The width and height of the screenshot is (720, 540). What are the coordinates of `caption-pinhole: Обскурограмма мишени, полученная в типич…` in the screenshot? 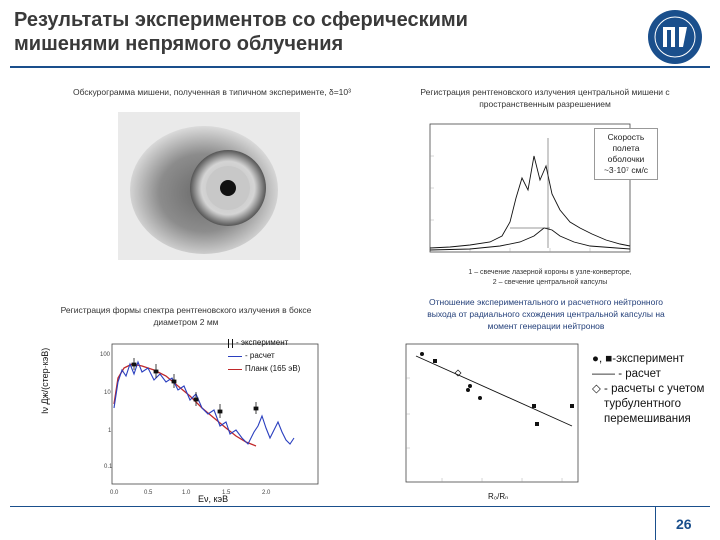 It's located at (212, 92).